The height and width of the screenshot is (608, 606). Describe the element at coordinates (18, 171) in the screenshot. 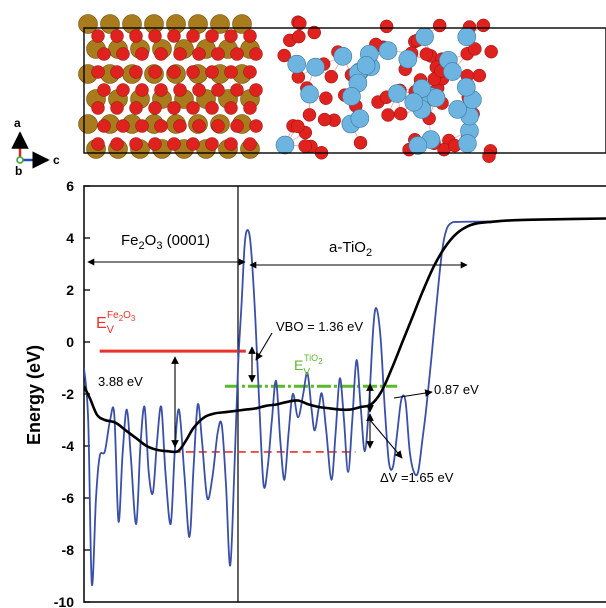

I see `axis-b-label: b` at that location.